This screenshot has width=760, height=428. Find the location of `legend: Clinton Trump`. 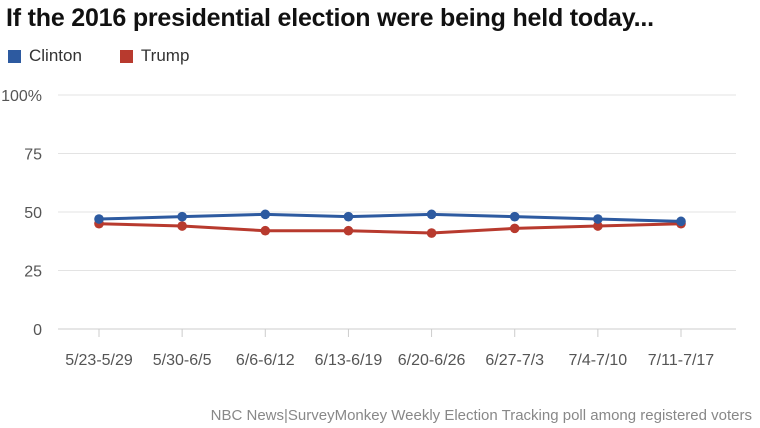

legend: Clinton Trump is located at coordinates (117, 56).